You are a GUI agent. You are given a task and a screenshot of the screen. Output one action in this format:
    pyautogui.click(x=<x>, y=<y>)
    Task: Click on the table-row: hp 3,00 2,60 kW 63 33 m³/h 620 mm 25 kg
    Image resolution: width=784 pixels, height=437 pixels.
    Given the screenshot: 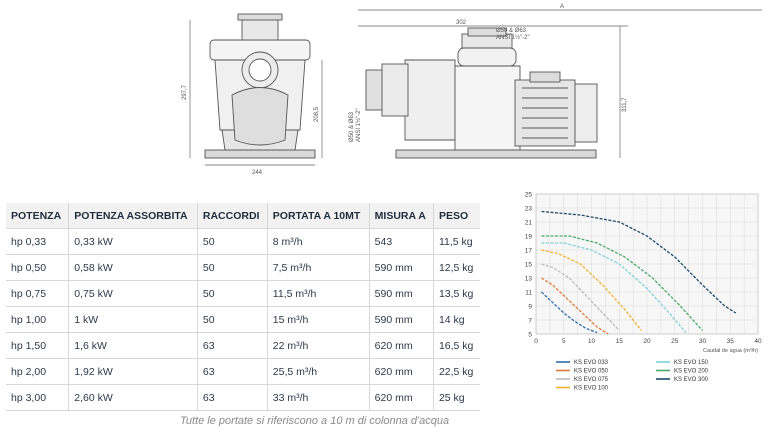 What is the action you would take?
    pyautogui.click(x=243, y=397)
    